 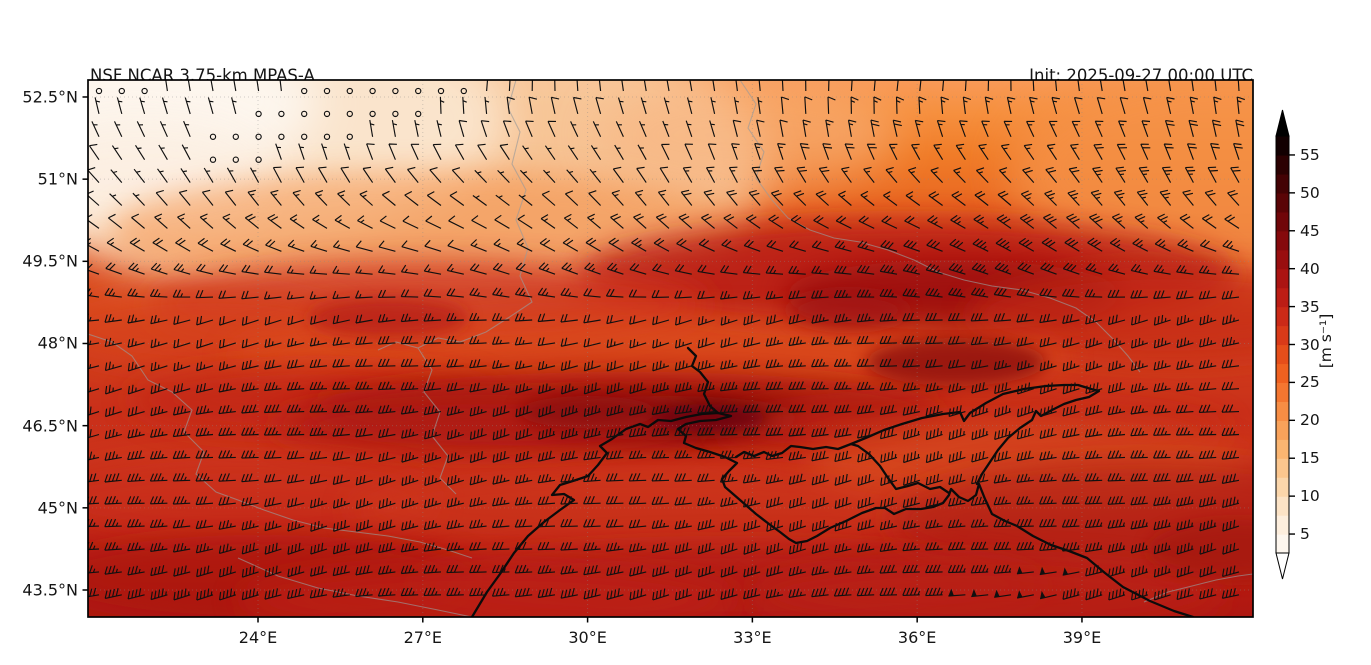 What do you see at coordinates (1310, 192) in the screenshot?
I see `colorbar-tick-label: 50` at bounding box center [1310, 192].